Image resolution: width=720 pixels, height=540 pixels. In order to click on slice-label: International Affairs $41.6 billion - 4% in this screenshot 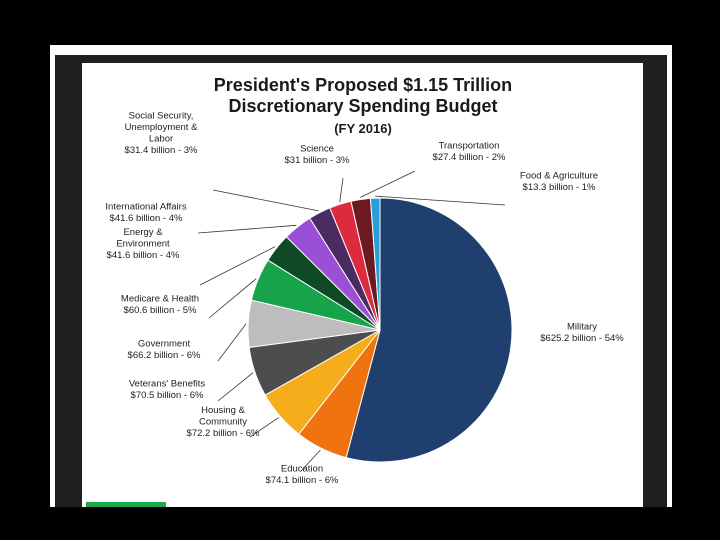, I will do `click(145, 213)`.